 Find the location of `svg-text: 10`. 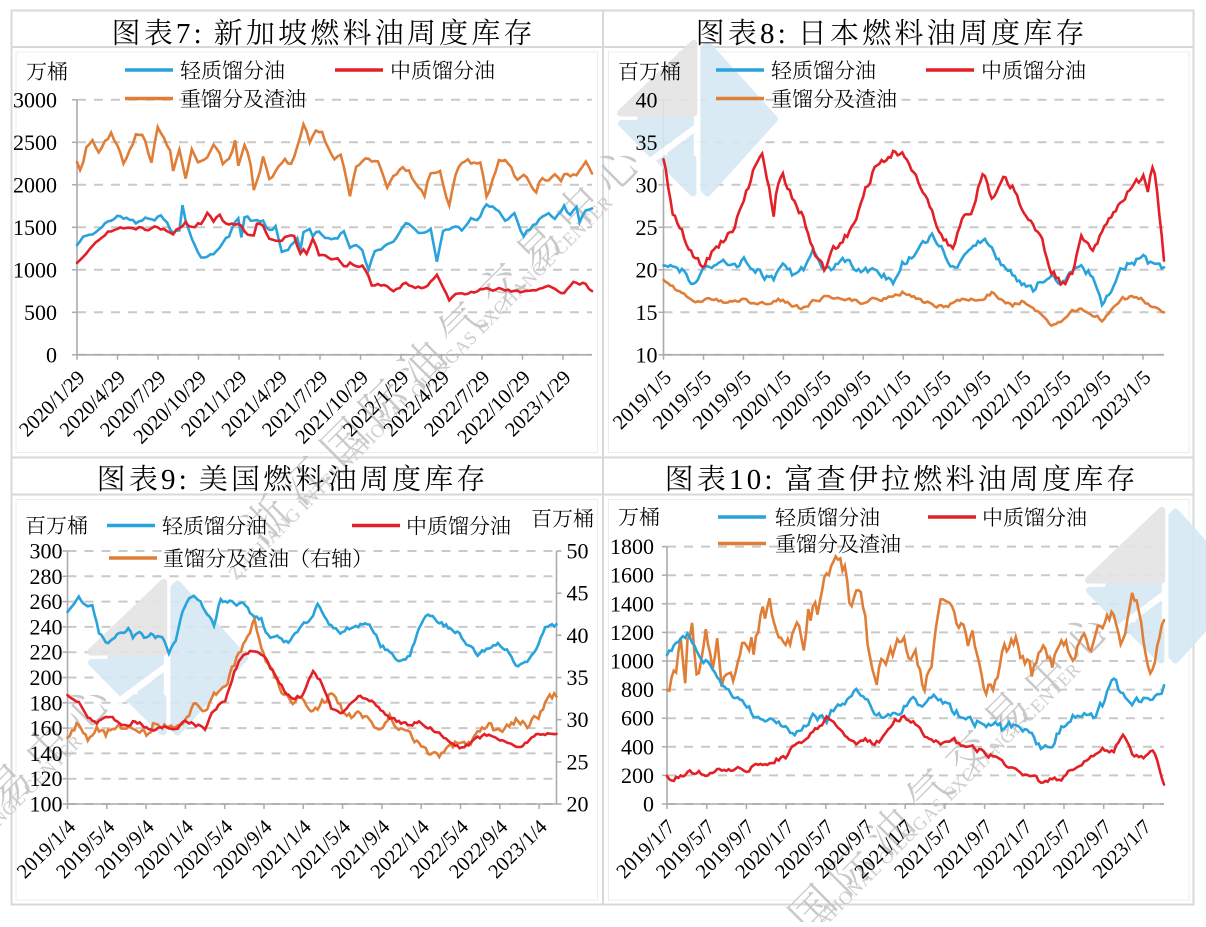

svg-text: 10 is located at coordinates (647, 354).